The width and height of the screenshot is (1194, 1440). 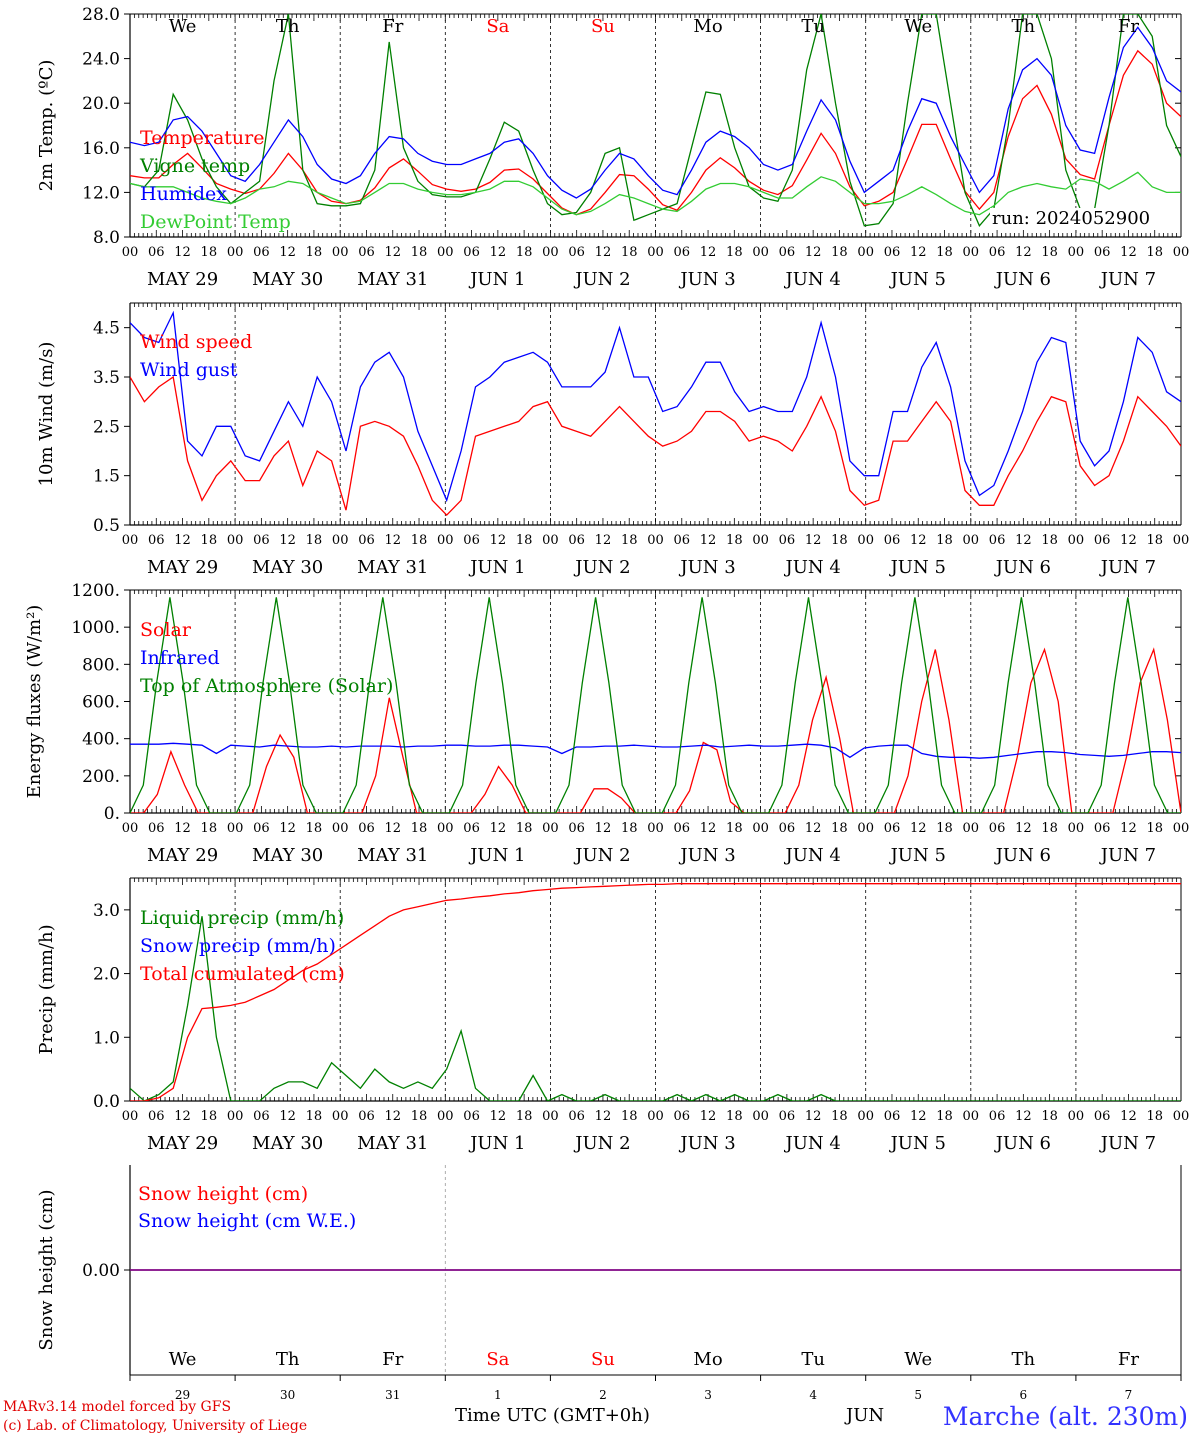 I want to click on date-label: JUN 2, so click(x=601, y=567).